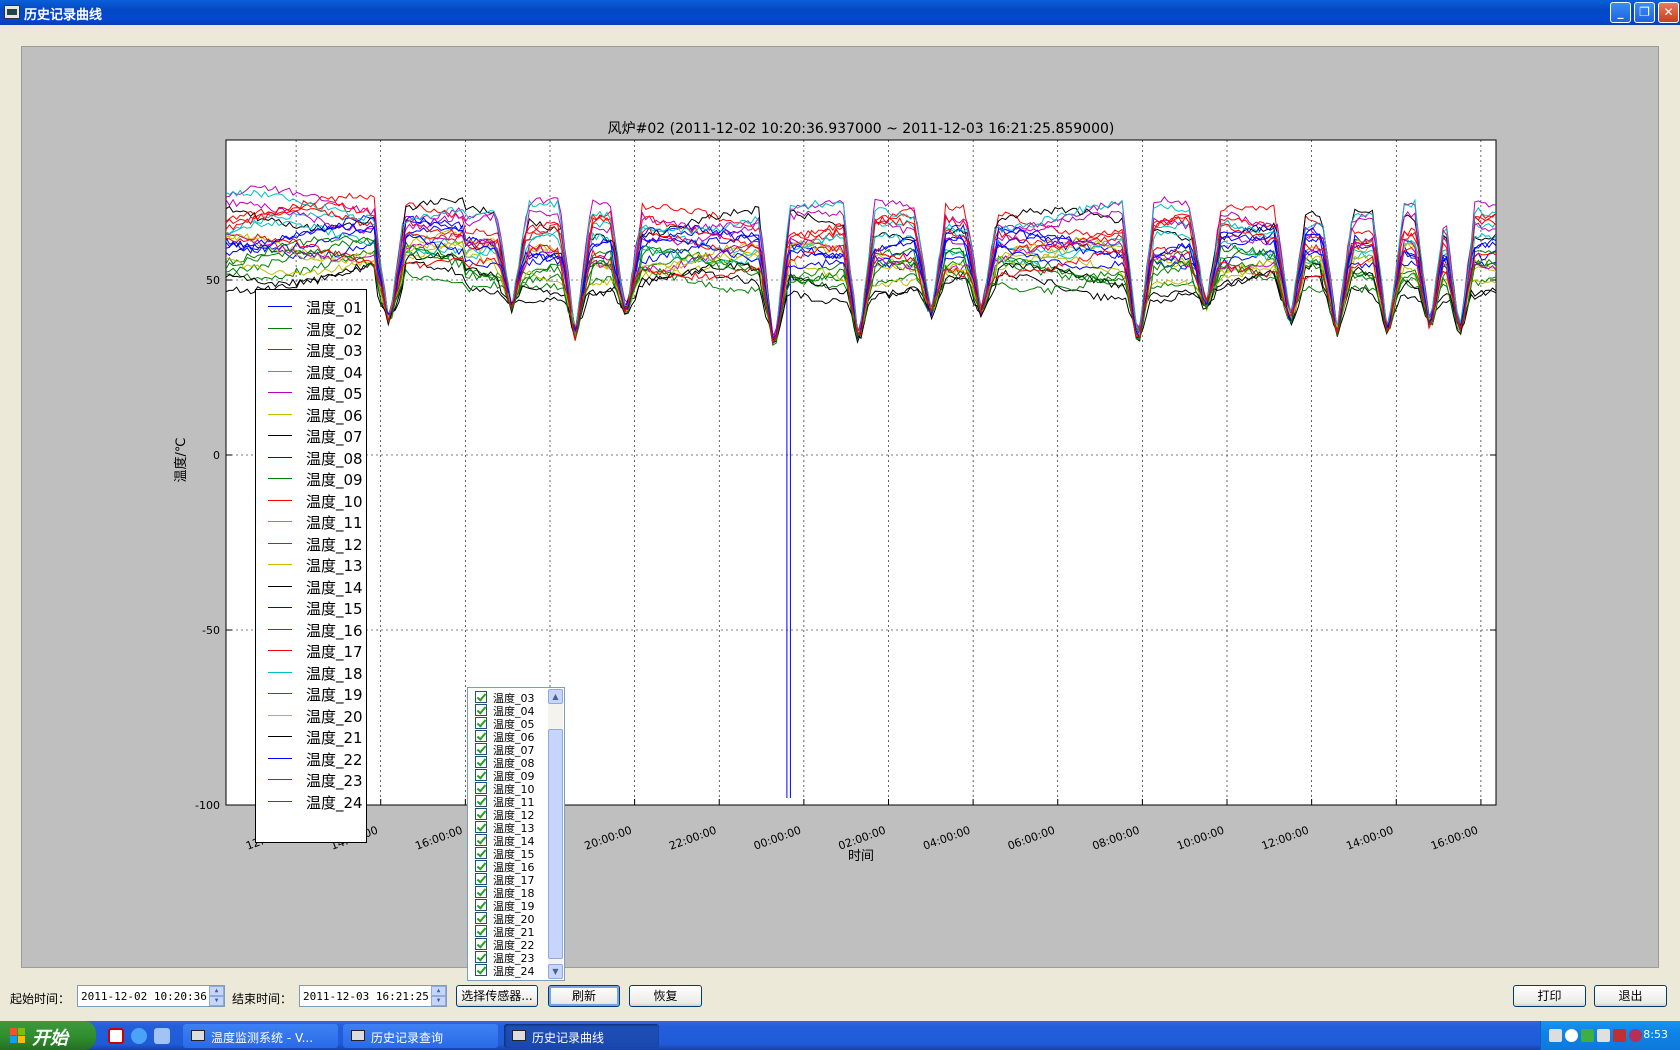 Image resolution: width=1680 pixels, height=1050 pixels. I want to click on keyboard-icon, so click(1555, 1035).